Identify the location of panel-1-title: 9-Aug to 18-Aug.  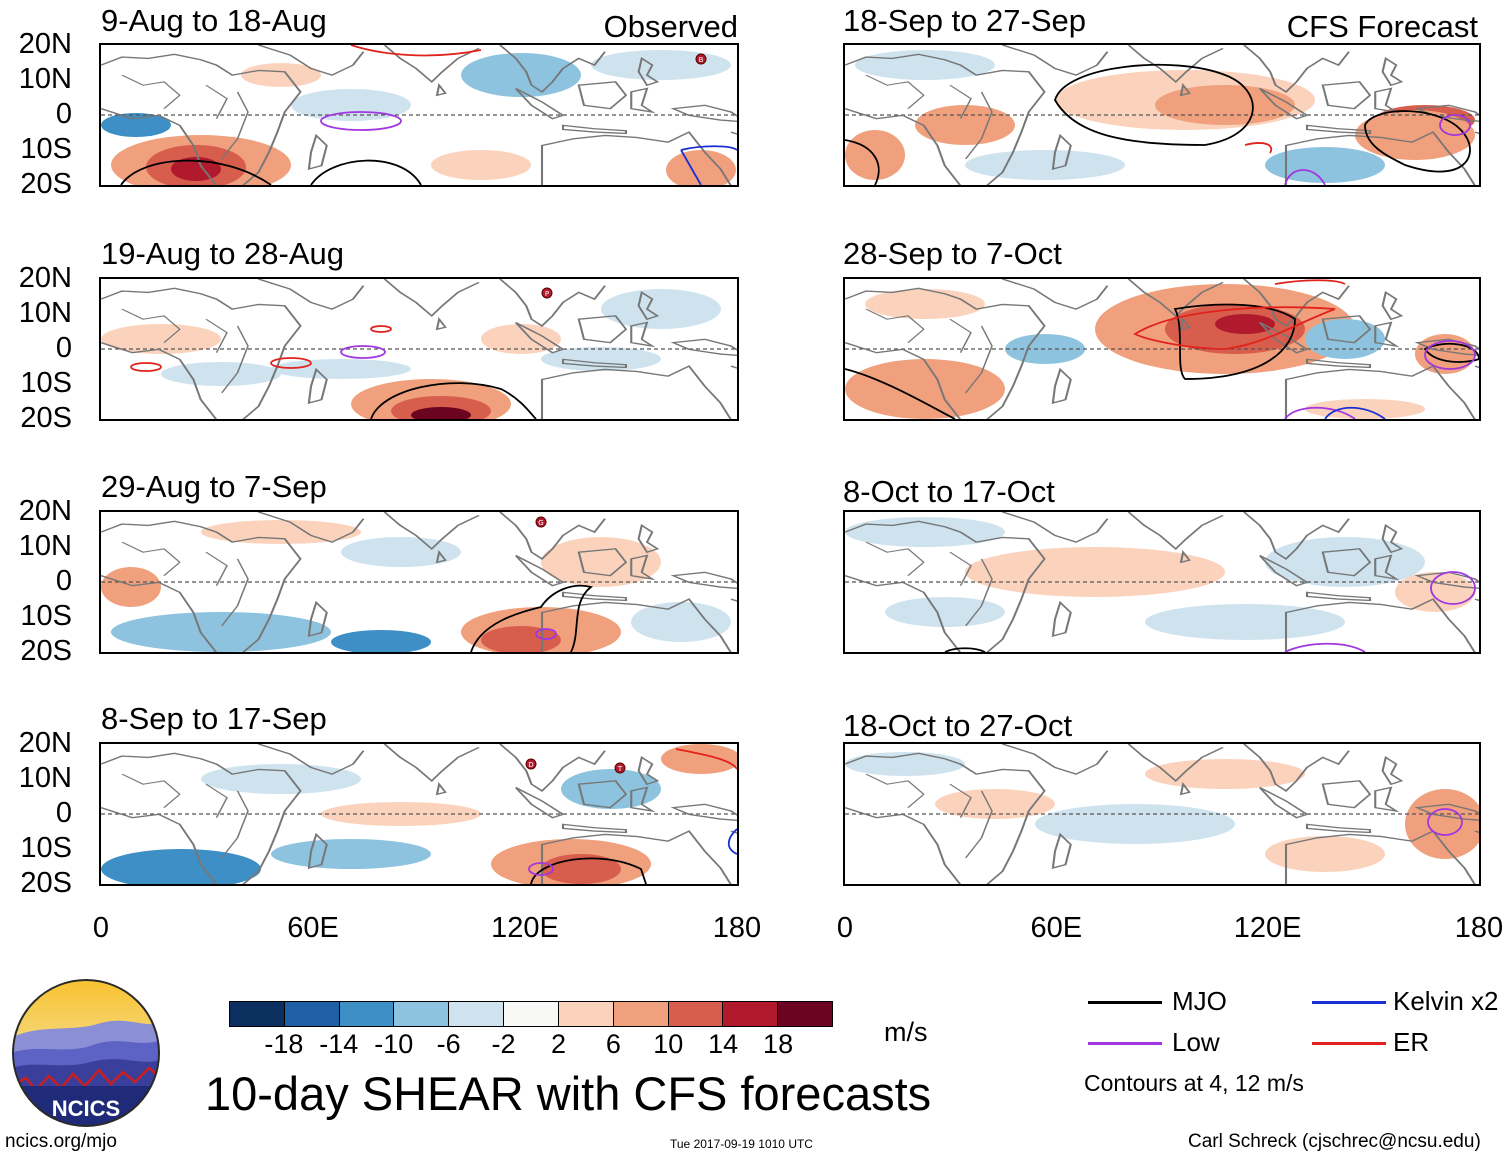
(214, 20).